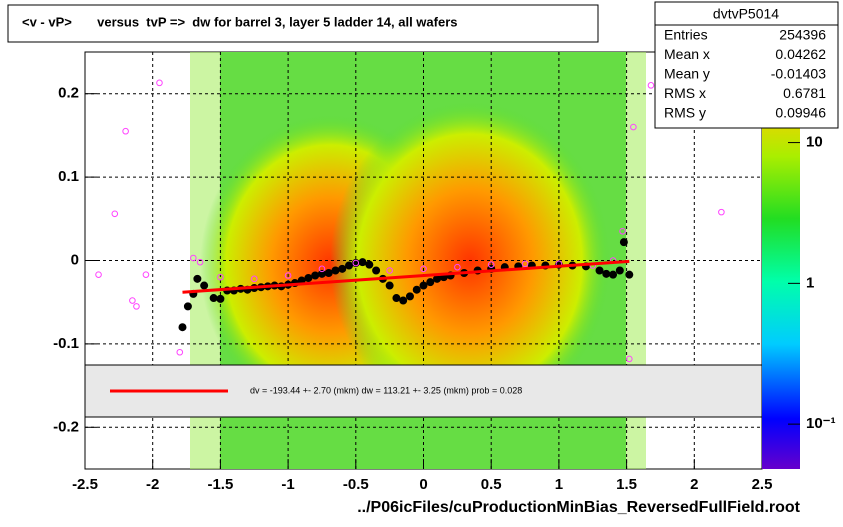 The image size is (843, 527). Describe the element at coordinates (687, 54) in the screenshot. I see `stats-label: Mean x` at that location.